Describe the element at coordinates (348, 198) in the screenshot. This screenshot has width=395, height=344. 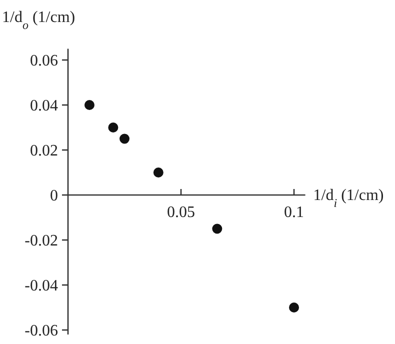
I see `x-axis-title: 1/d$_{i}$ (1/cm)` at that location.